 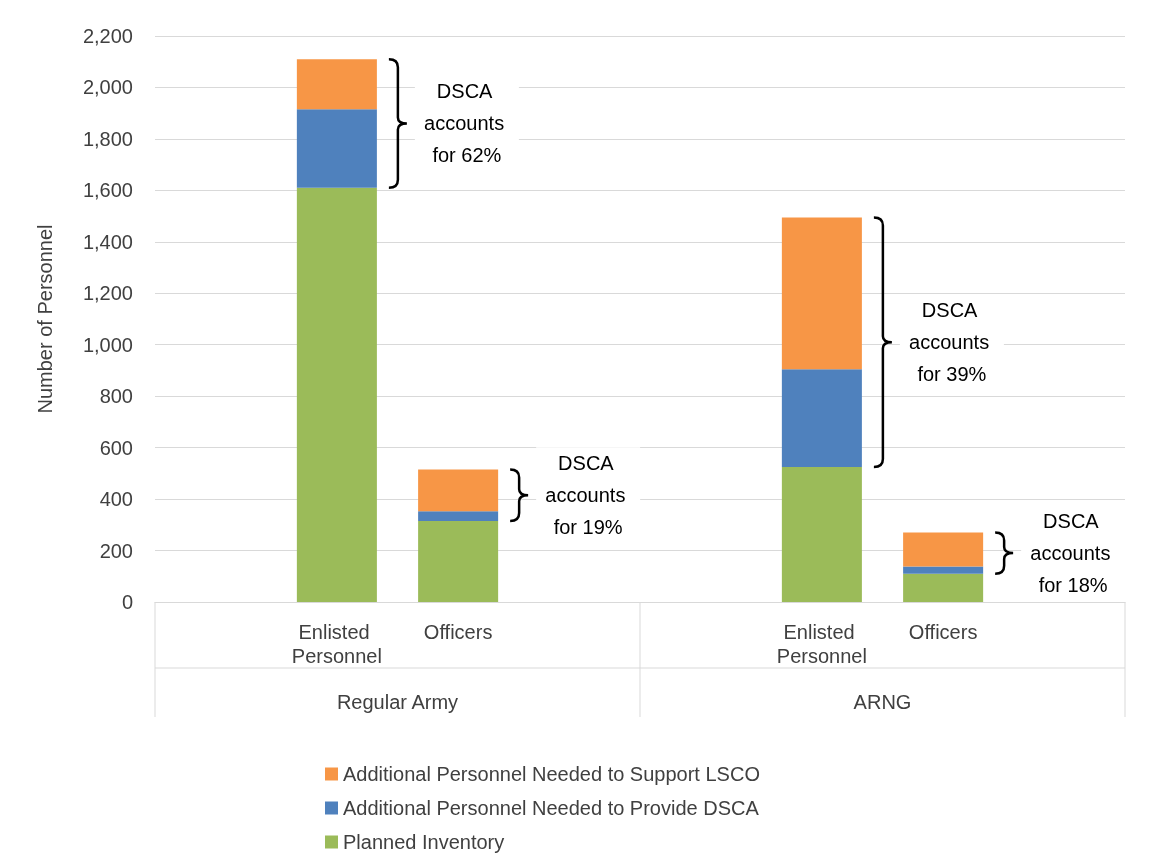 I want to click on y-tick-label: 1,200, so click(x=107, y=293).